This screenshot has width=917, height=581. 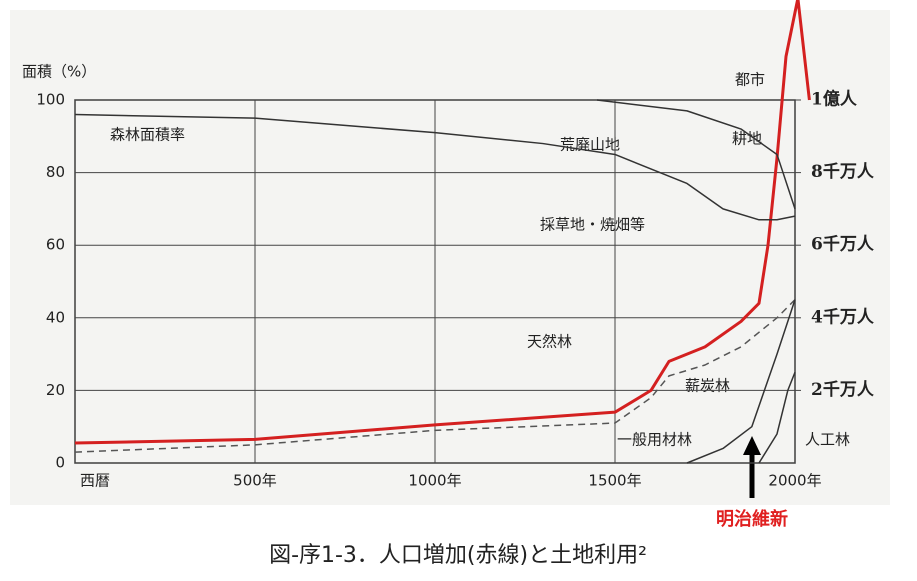 What do you see at coordinates (95, 481) in the screenshot?
I see `x-tick-label: 西暦` at bounding box center [95, 481].